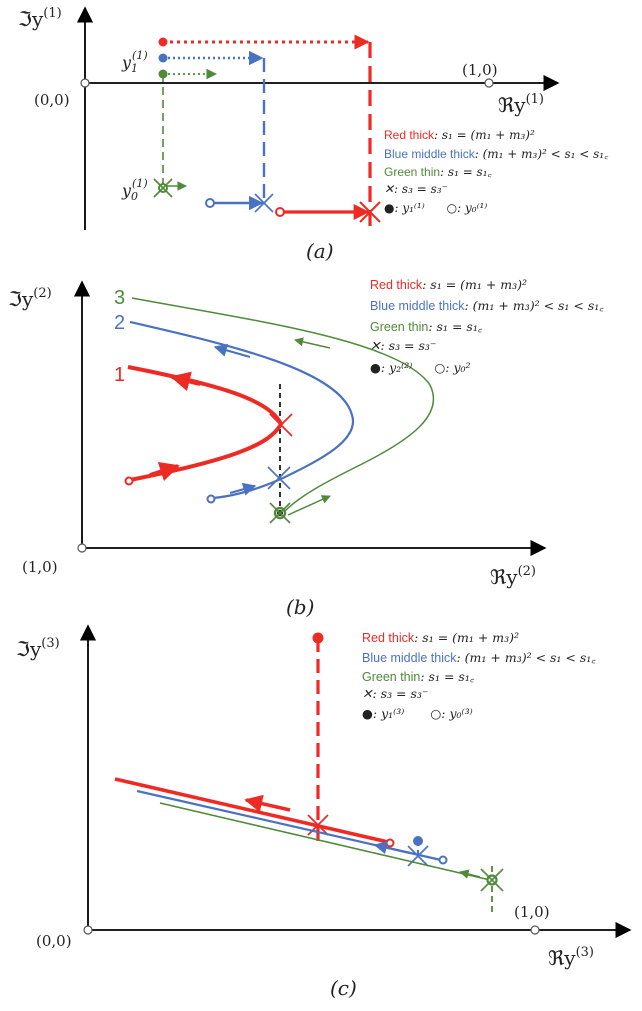 Image resolution: width=642 pixels, height=1011 pixels. I want to click on panel-c-point-label: (1,0), so click(532, 912).